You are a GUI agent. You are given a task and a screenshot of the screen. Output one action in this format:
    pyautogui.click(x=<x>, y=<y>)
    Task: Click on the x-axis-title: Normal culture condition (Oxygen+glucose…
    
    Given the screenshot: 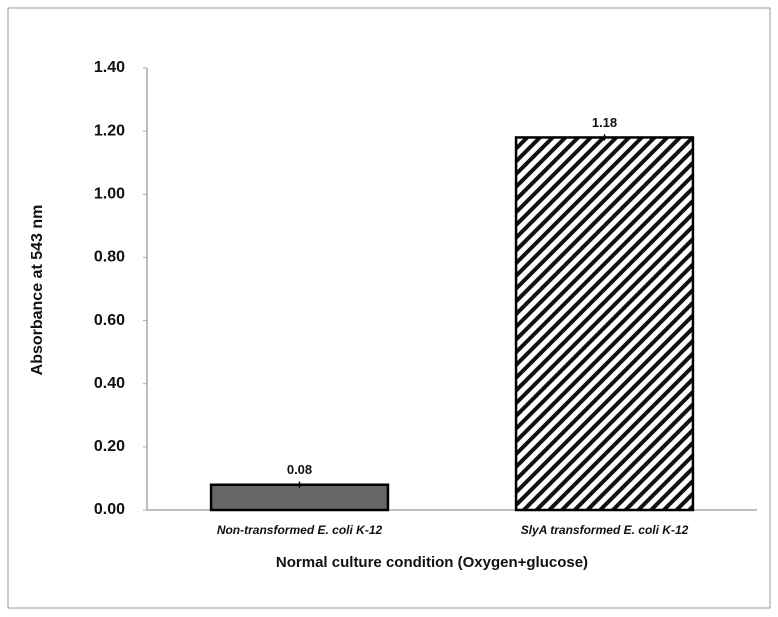 What is the action you would take?
    pyautogui.click(x=432, y=562)
    